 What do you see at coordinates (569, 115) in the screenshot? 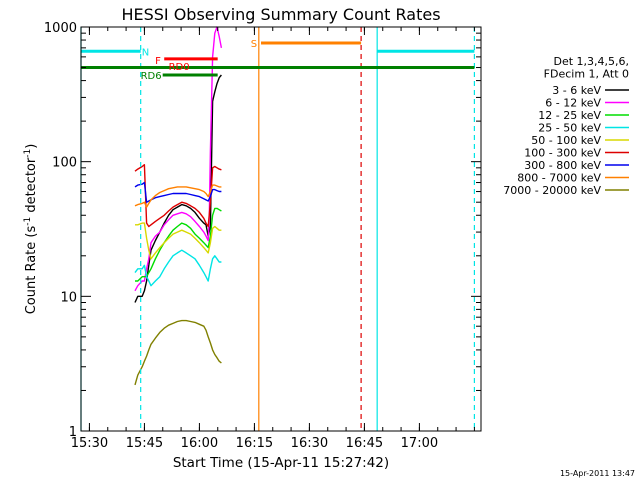
I see `legend-entry-label-2: 12 - 25 keV` at bounding box center [569, 115].